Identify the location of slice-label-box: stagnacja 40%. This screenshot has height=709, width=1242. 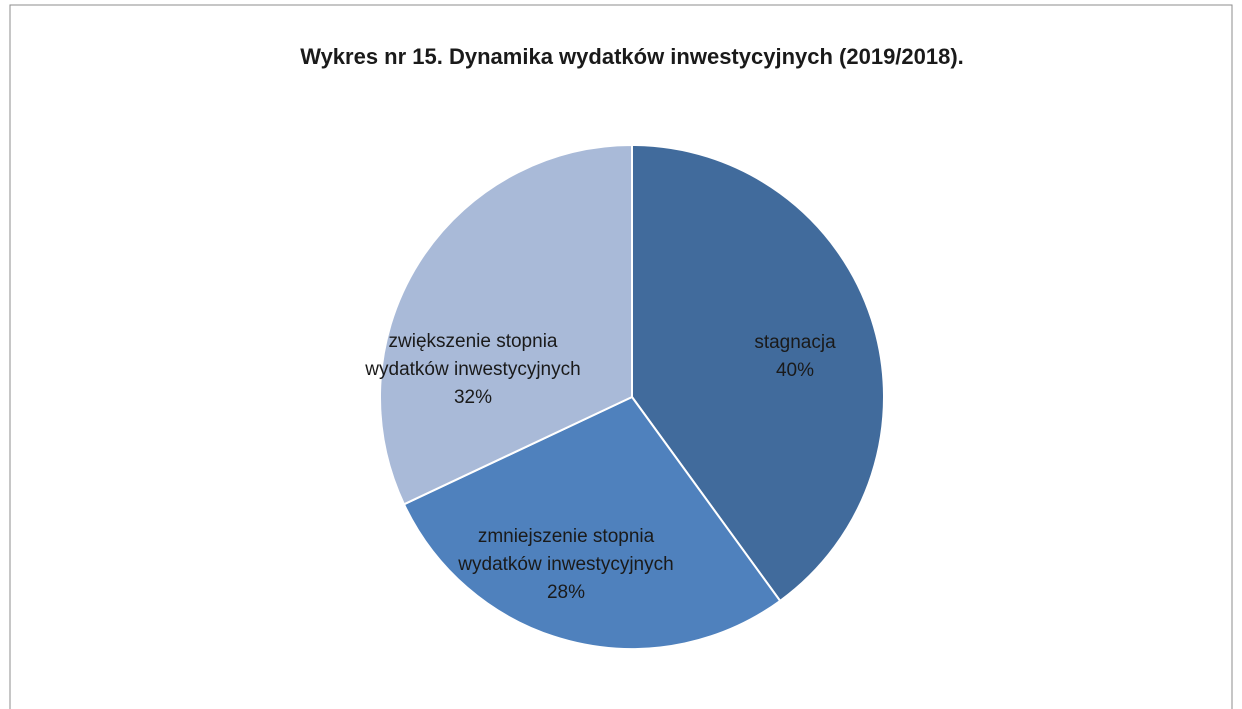
(795, 357).